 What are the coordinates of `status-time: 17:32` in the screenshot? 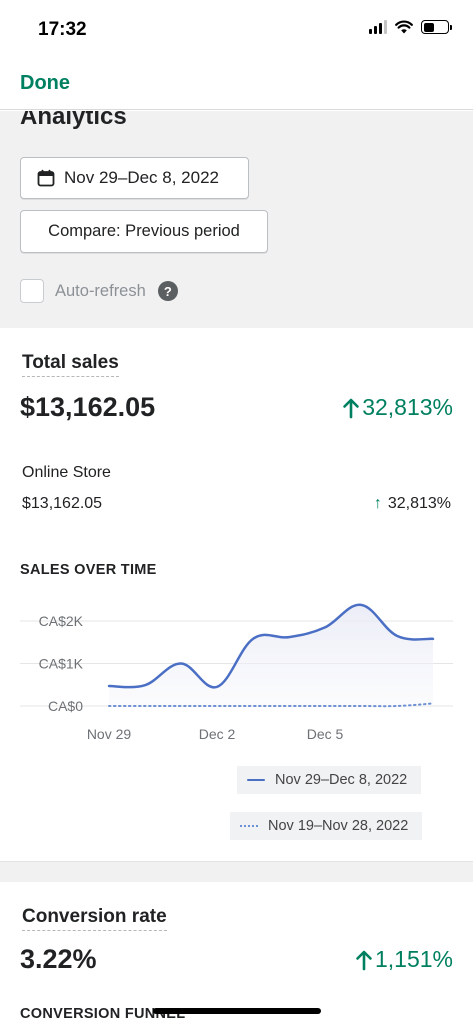 It's located at (62, 29).